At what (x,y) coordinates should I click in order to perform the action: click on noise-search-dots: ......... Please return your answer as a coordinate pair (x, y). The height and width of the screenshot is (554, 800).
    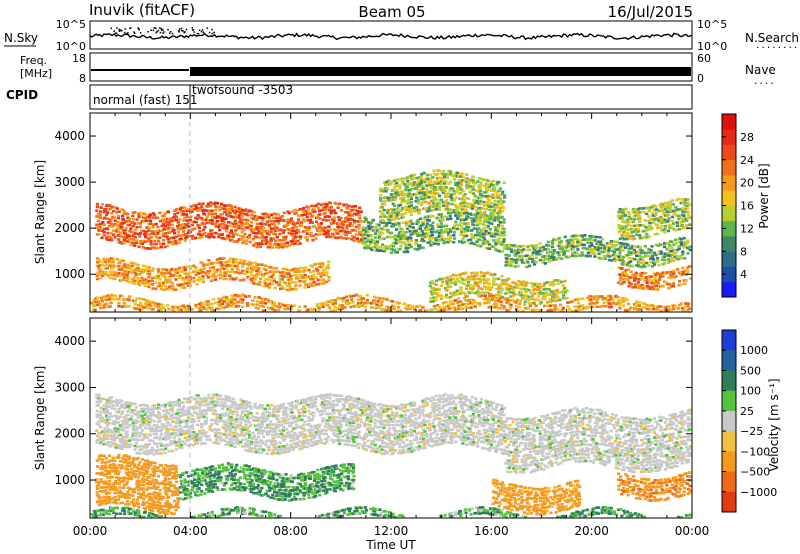
    Looking at the image, I should click on (776, 46).